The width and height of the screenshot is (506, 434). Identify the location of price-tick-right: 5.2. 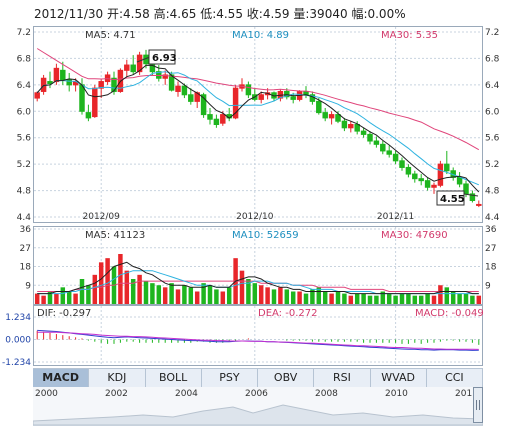
(492, 165).